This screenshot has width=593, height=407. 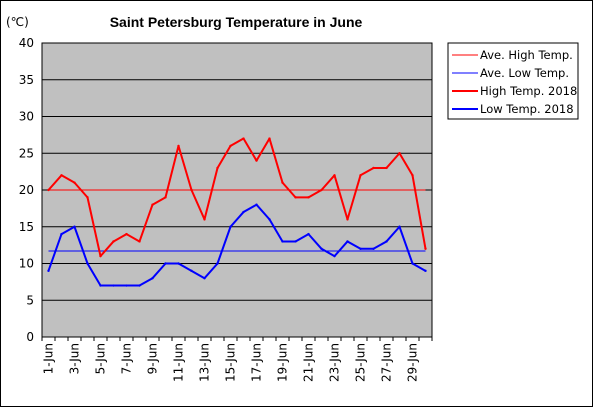 What do you see at coordinates (524, 73) in the screenshot?
I see `legend-label: Ave. Low Temp.` at bounding box center [524, 73].